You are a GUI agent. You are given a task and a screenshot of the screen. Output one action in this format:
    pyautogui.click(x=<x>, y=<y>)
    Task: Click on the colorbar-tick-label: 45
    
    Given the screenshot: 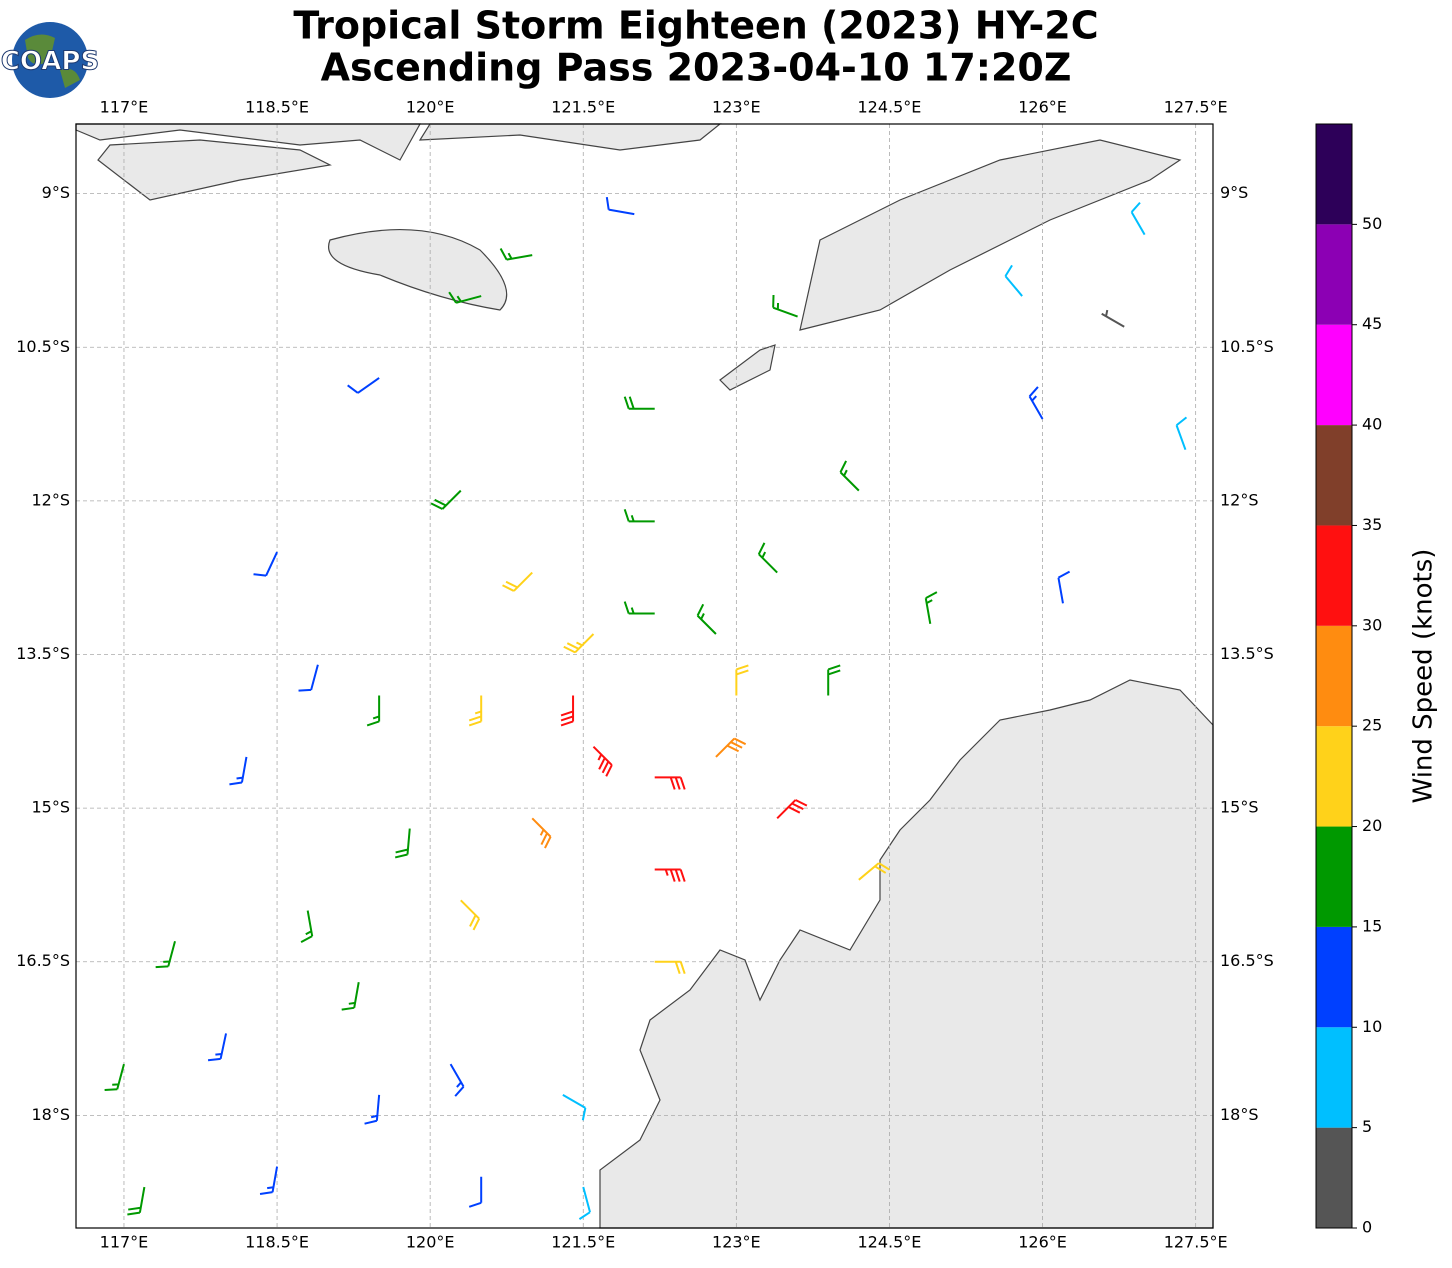 What is the action you would take?
    pyautogui.click(x=1372, y=323)
    